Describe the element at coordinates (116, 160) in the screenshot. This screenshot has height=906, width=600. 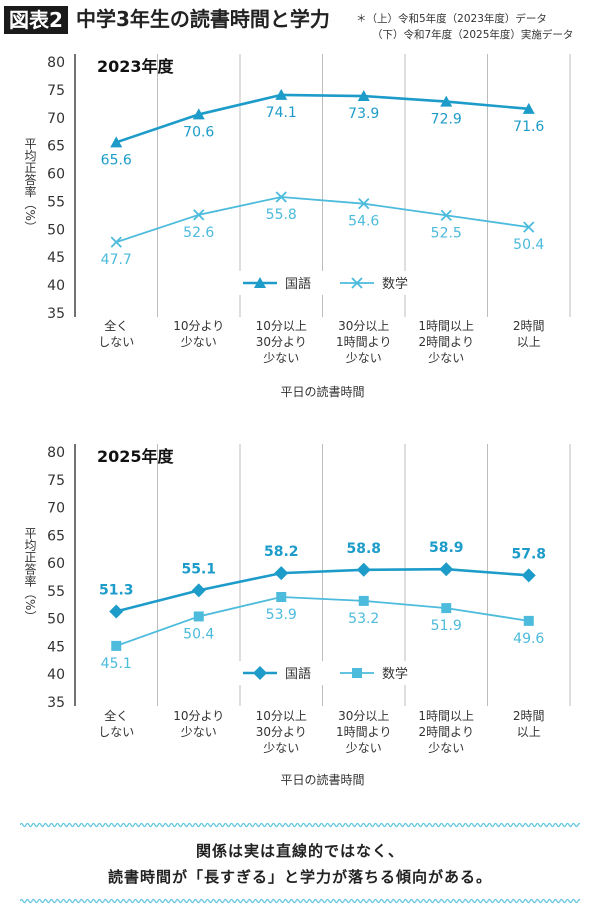
I see `data-label: 65.6` at that location.